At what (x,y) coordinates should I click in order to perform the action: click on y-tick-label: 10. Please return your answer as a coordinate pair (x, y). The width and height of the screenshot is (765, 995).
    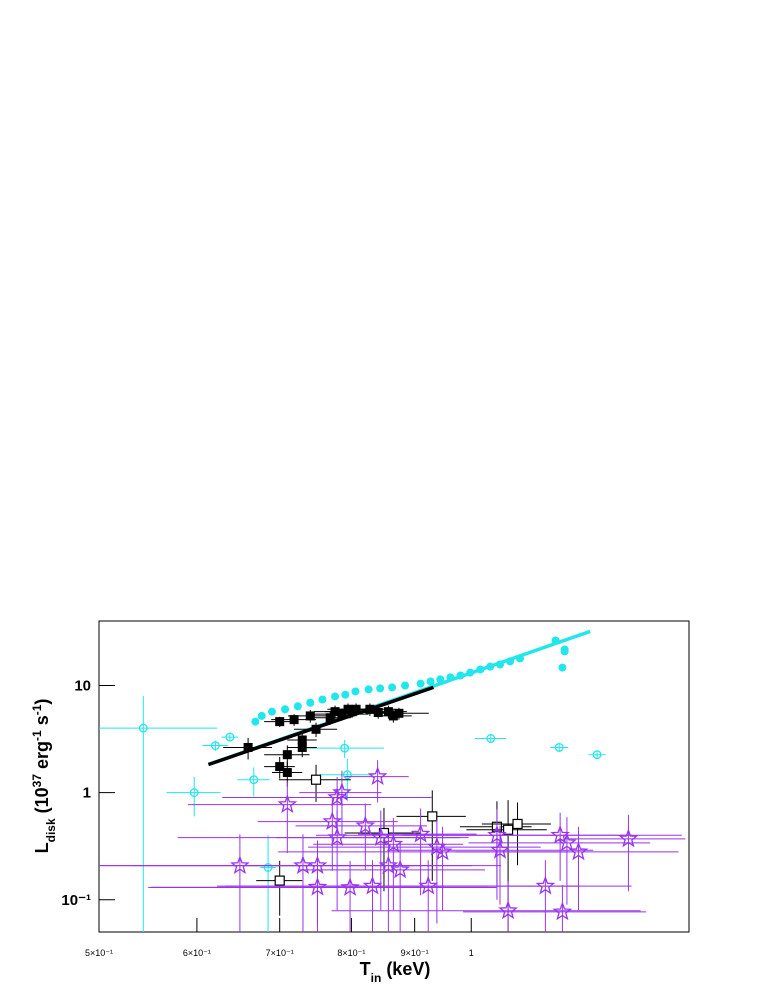
    Looking at the image, I should click on (82, 685).